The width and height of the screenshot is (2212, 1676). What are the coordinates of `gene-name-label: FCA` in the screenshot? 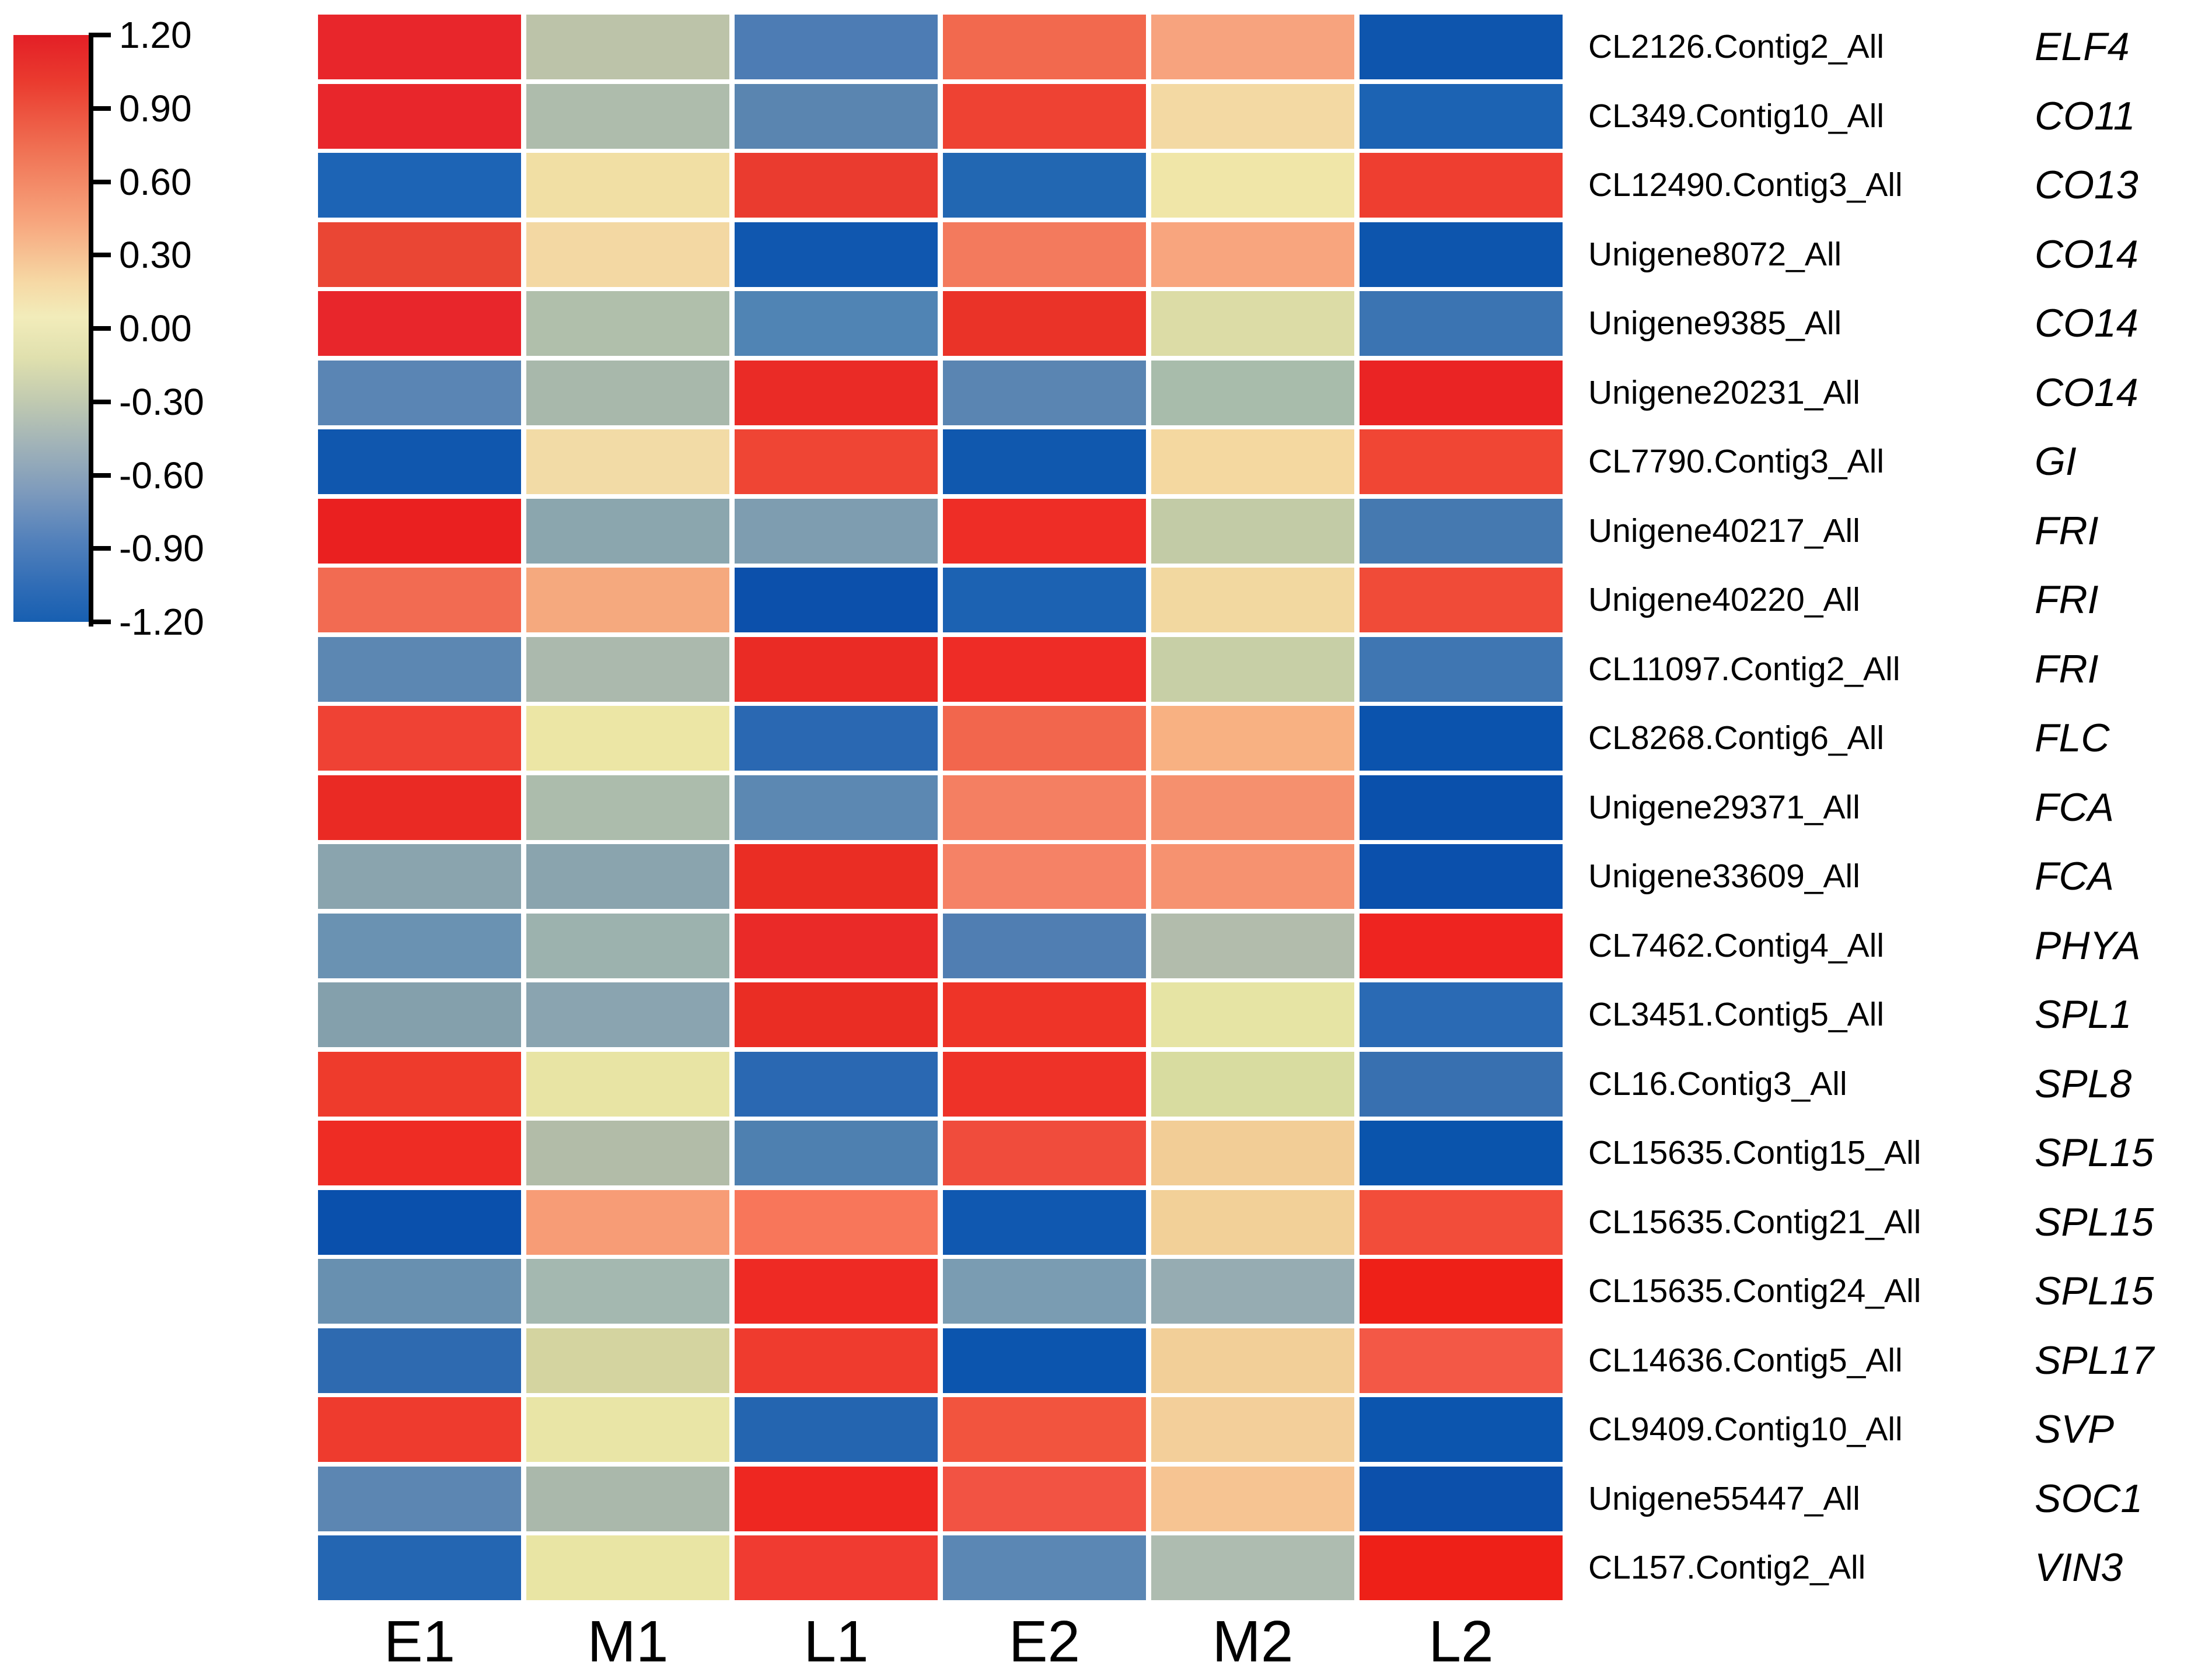 It's located at (2074, 876).